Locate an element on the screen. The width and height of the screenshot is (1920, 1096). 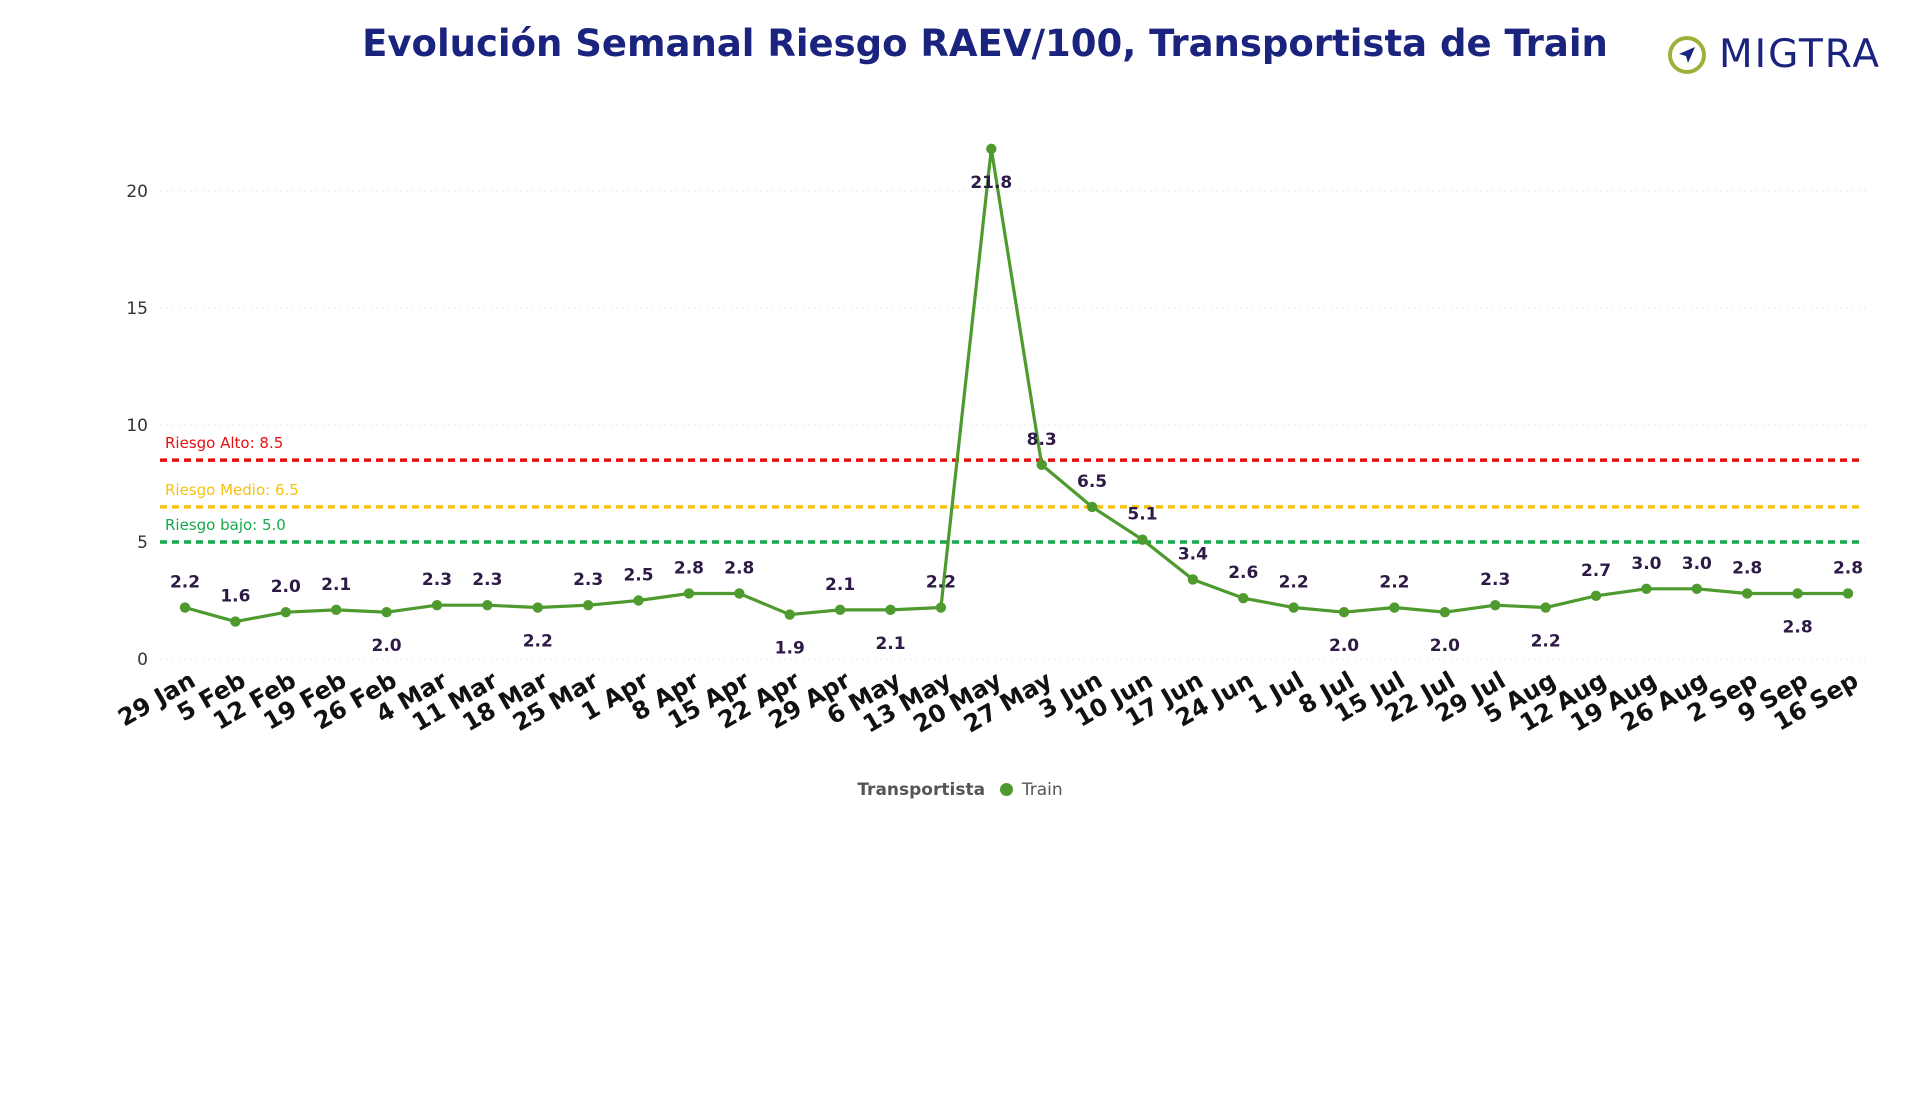
y-tick-label: 10 is located at coordinates (137, 426).